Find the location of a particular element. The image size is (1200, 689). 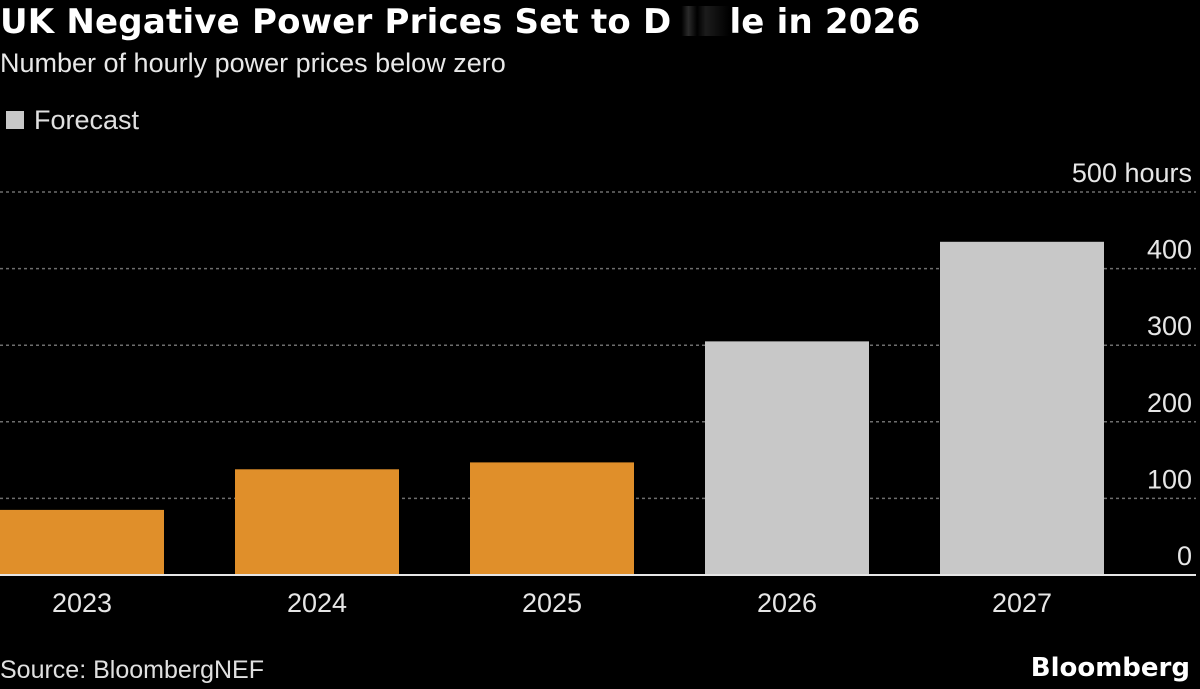

y-tick-label-500: 500 hours is located at coordinates (1132, 173).